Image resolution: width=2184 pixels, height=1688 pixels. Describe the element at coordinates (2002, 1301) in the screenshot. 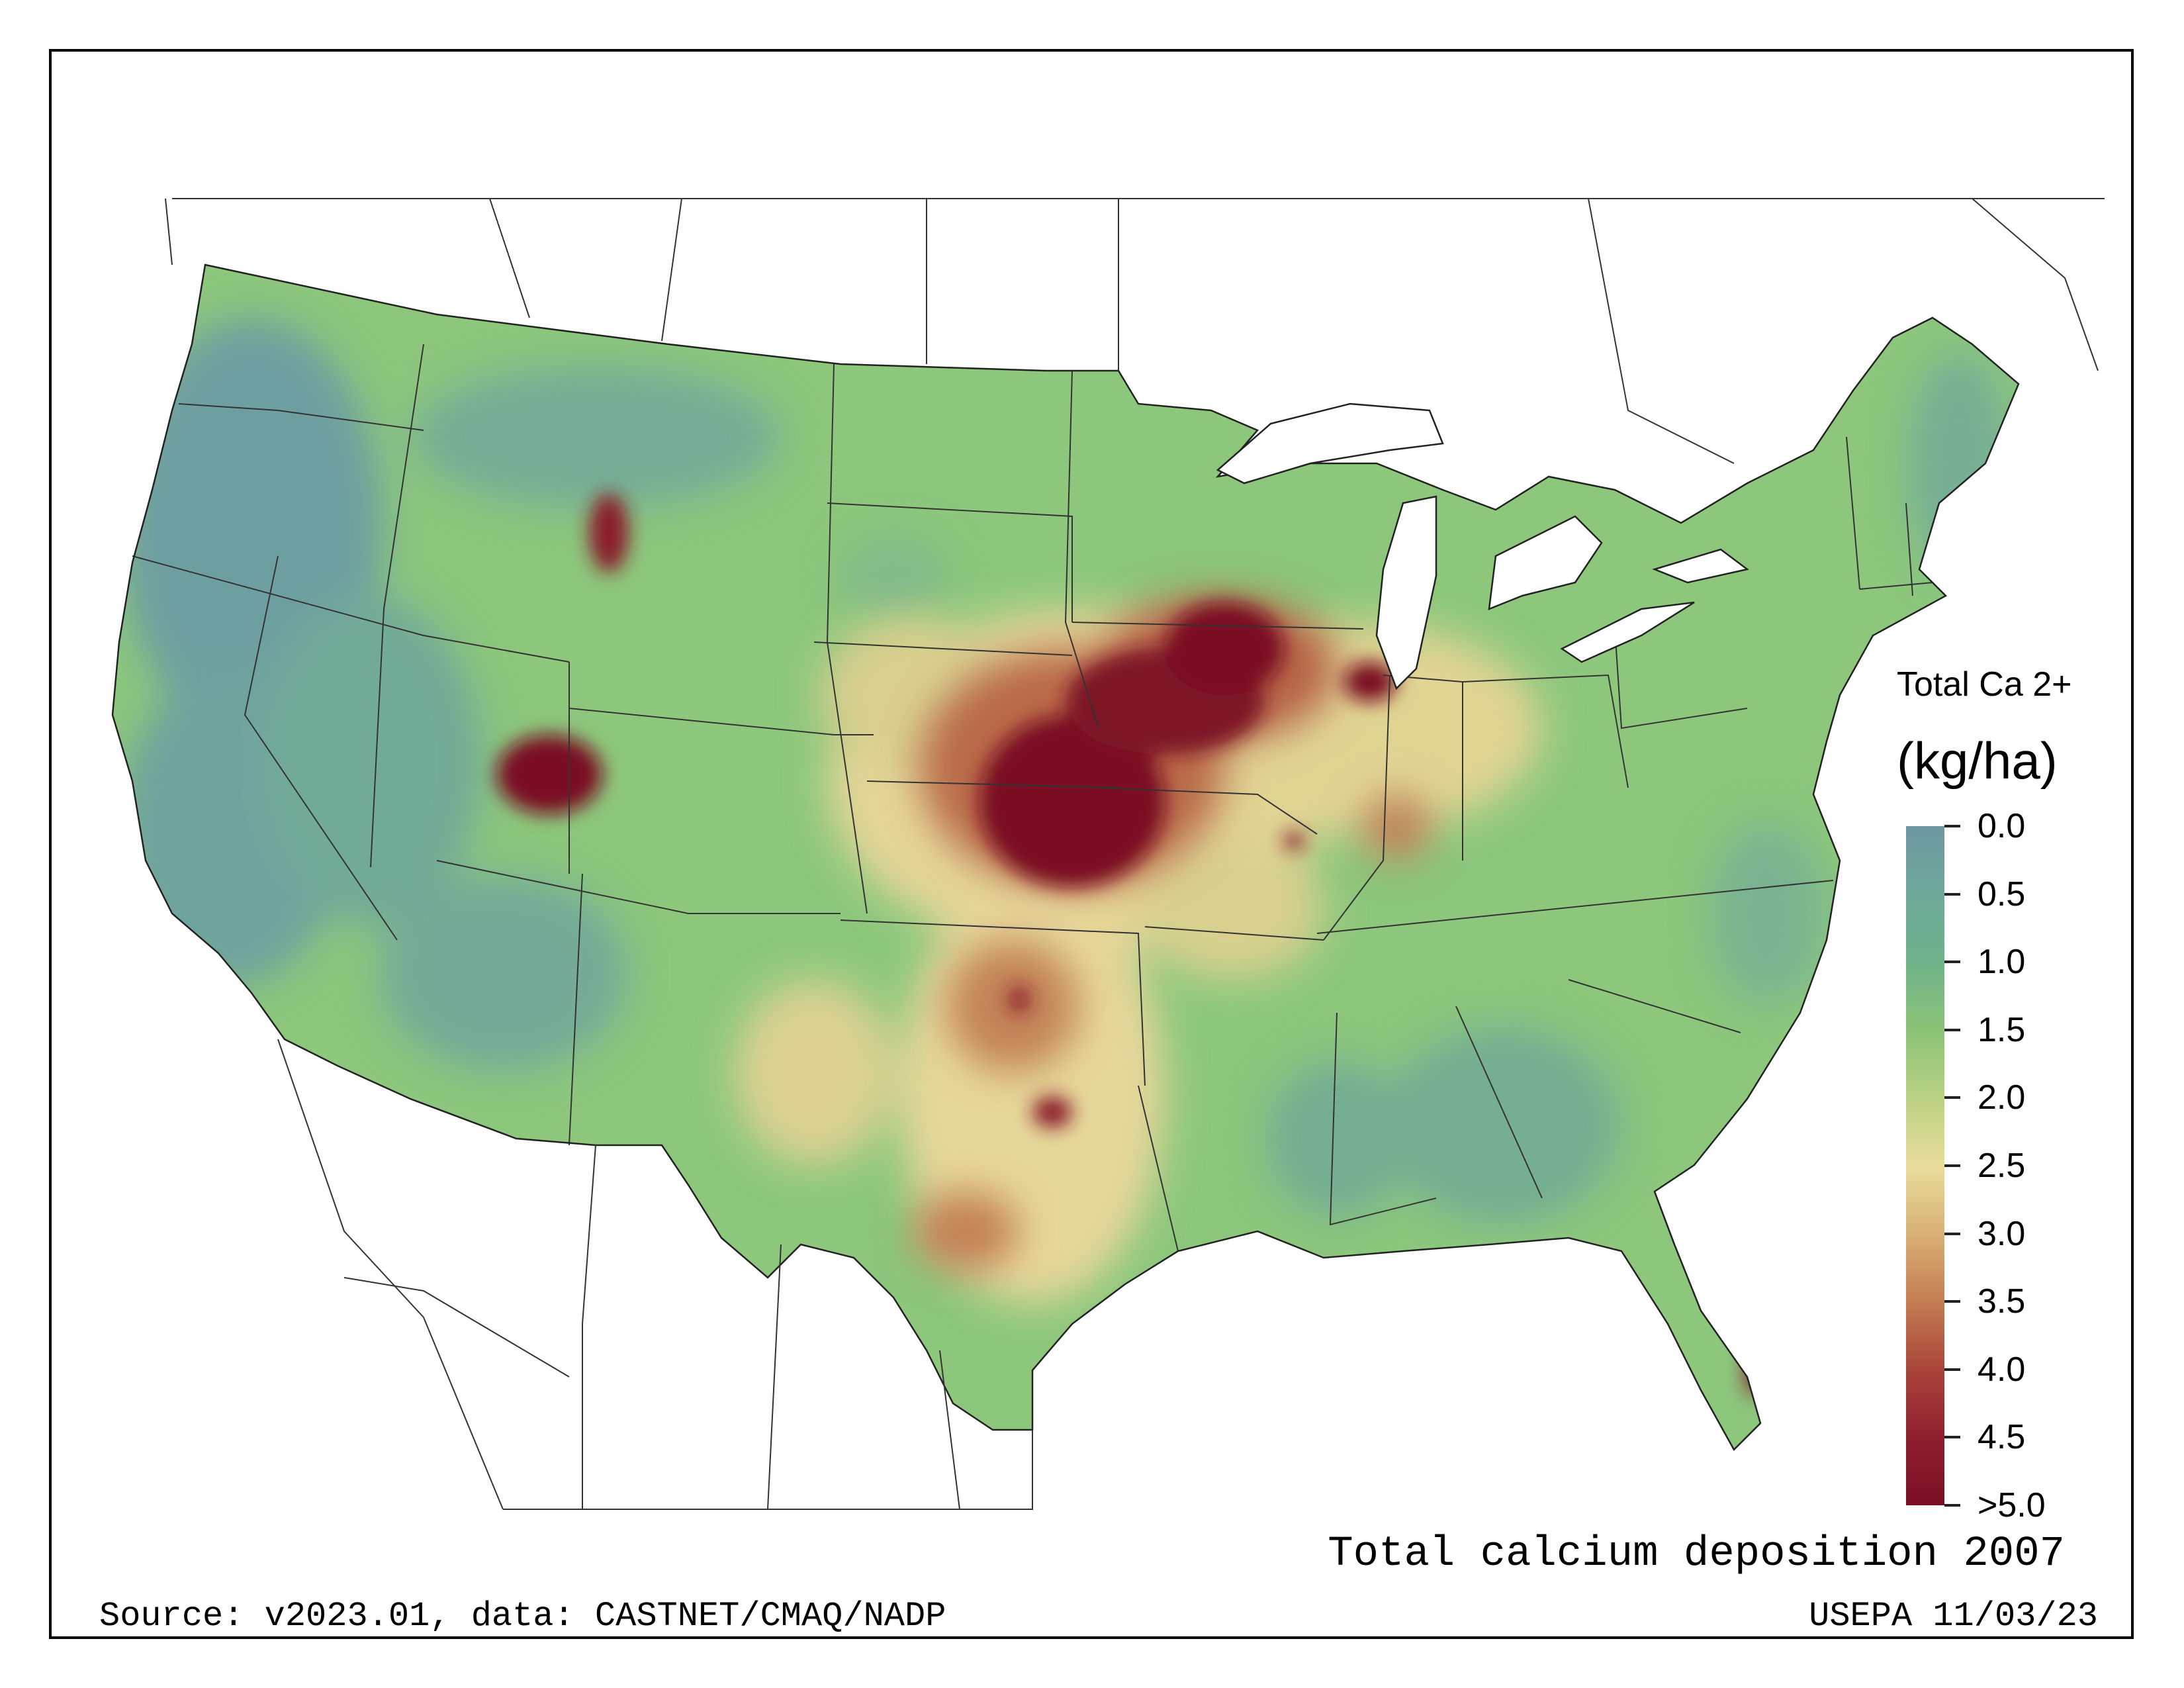

I see `scale-tick-label: 3.5` at that location.